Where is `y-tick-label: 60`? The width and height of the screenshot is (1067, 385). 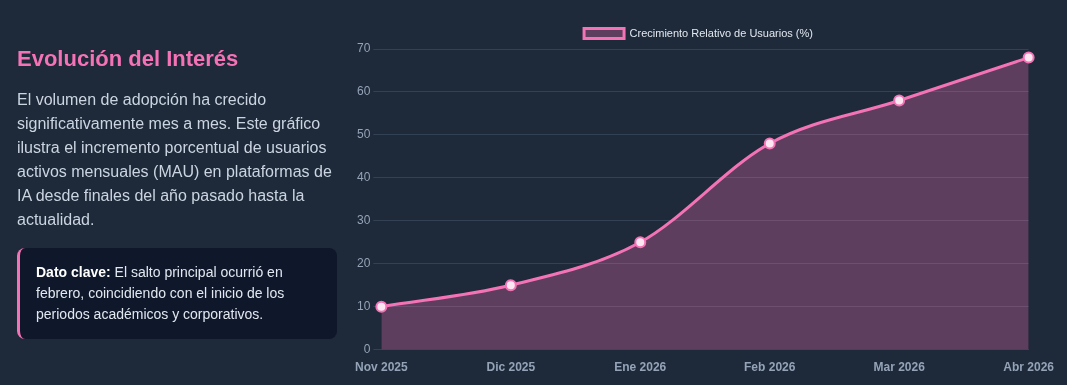 y-tick-label: 60 is located at coordinates (363, 91).